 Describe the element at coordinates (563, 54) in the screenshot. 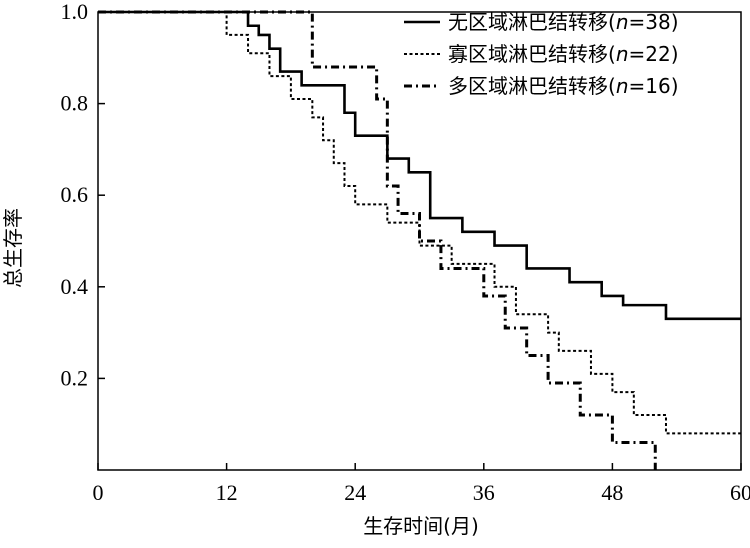

I see `legend-label-2: 寡区域淋巴结转移(n=22)` at that location.